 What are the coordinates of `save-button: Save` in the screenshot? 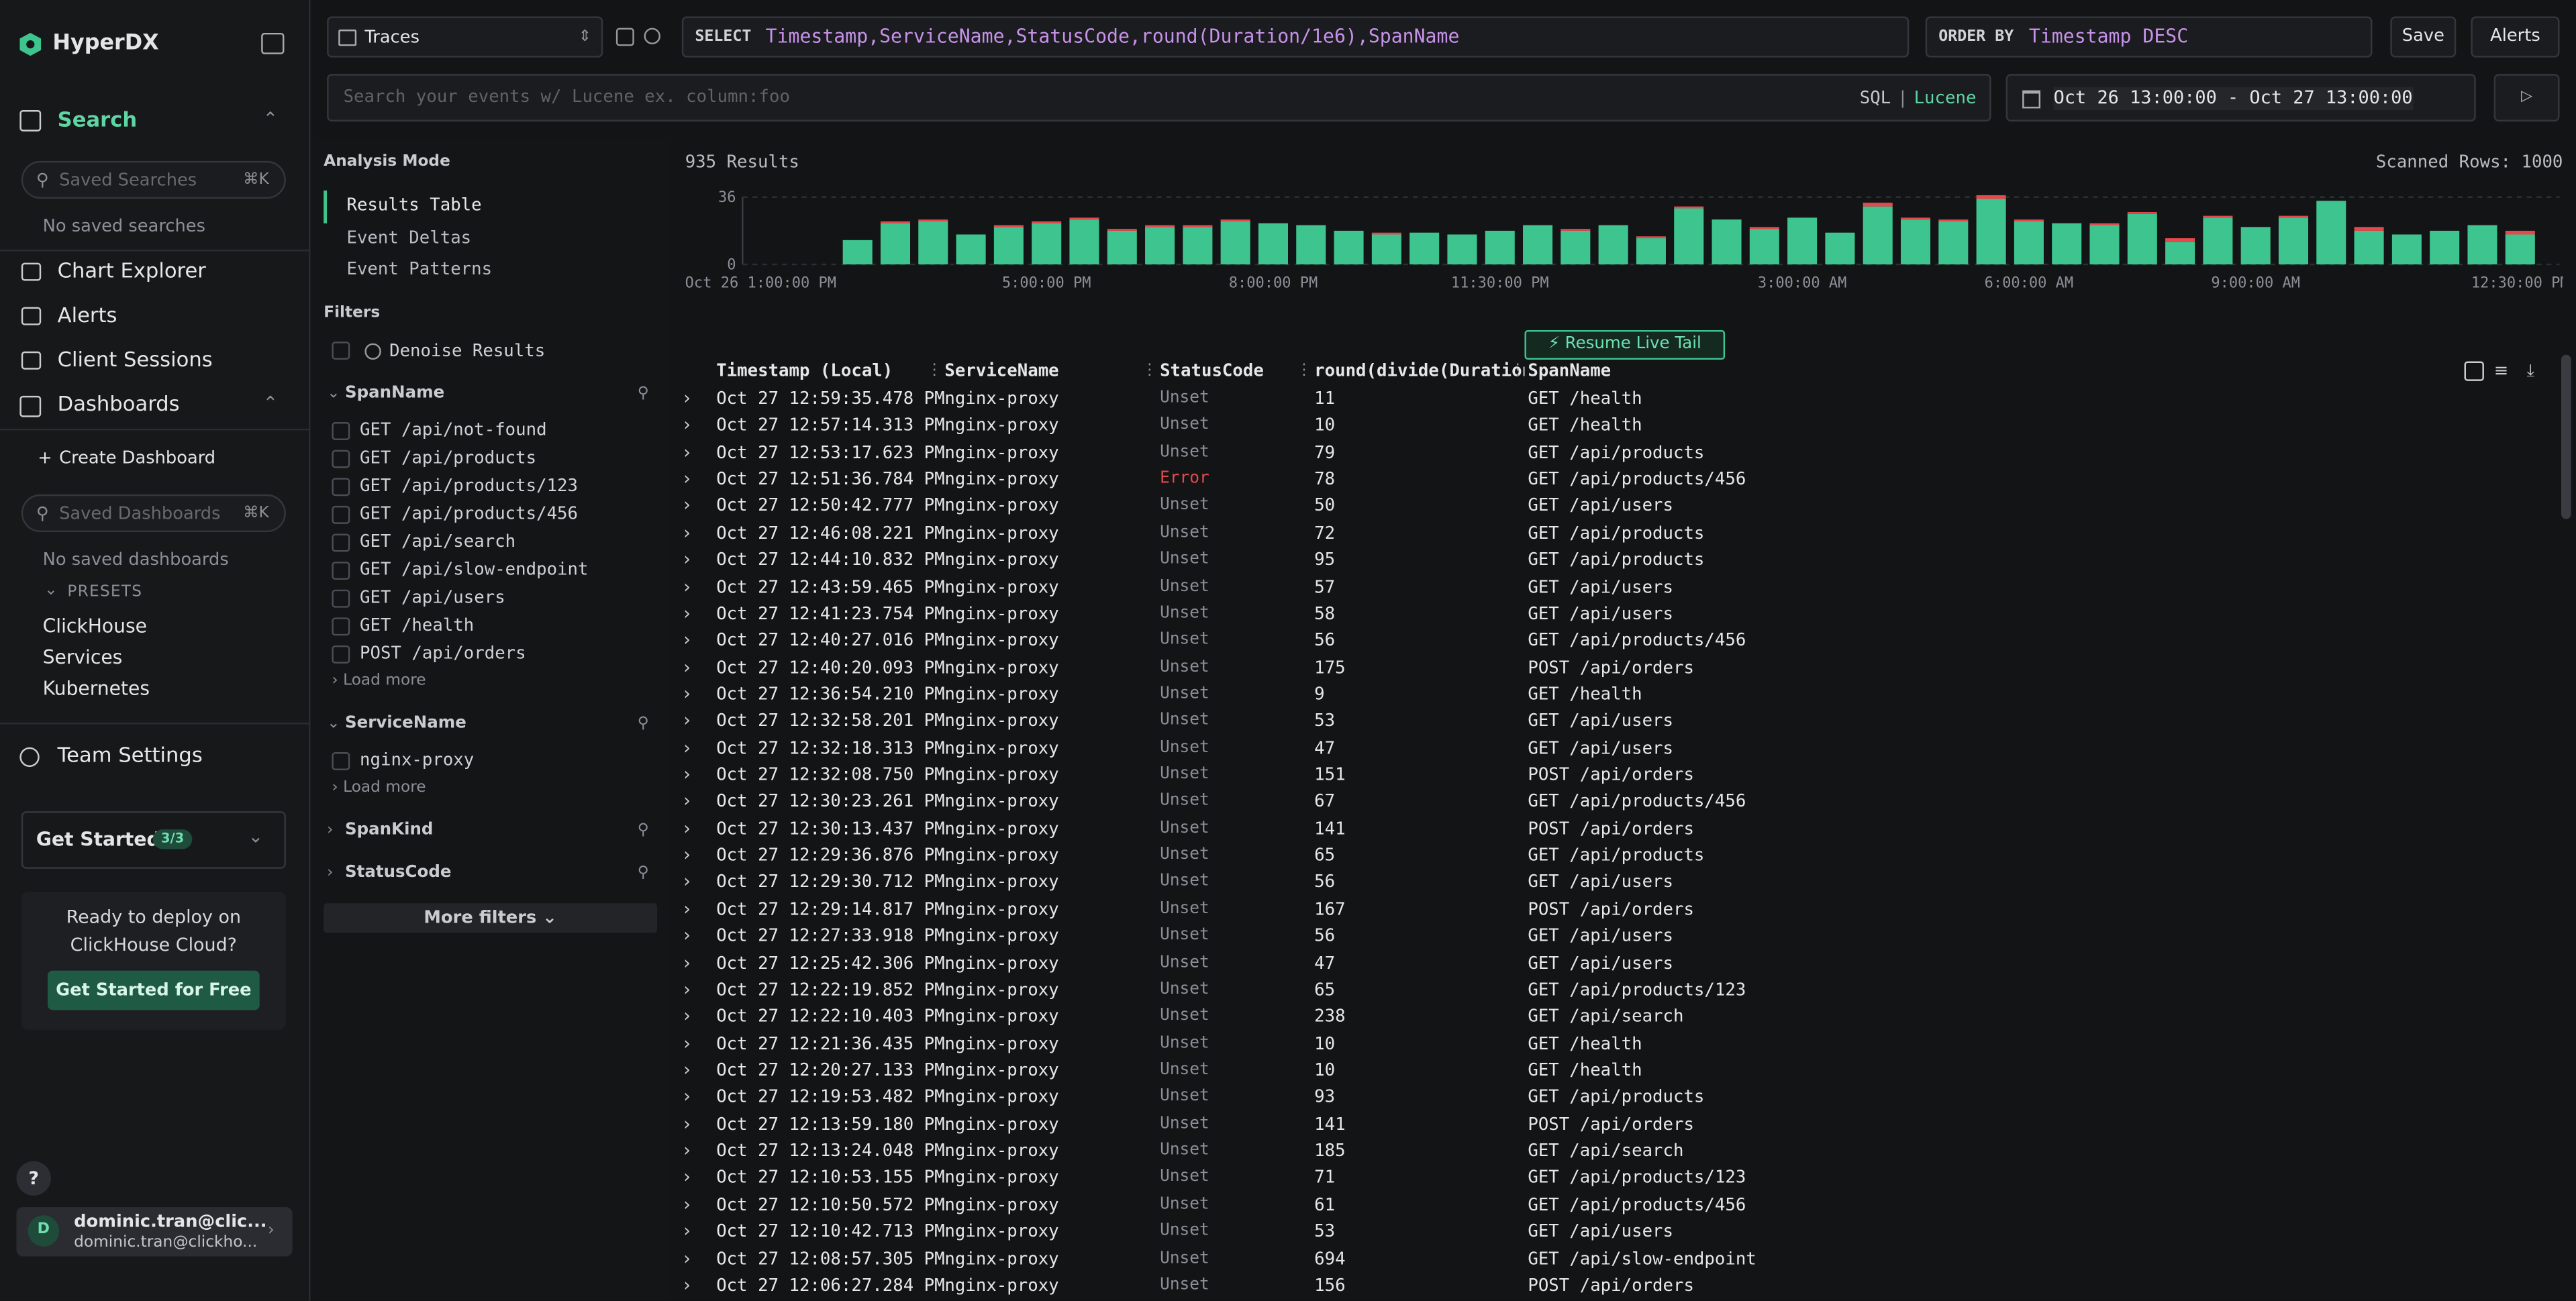 It's located at (2423, 36).